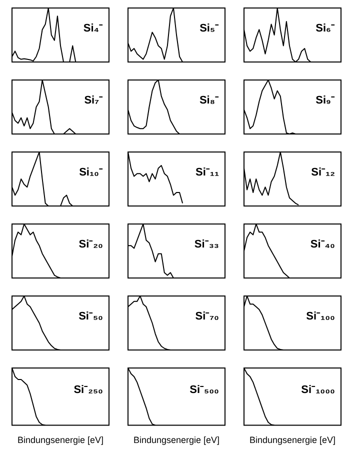 This screenshot has width=346, height=455. Describe the element at coordinates (323, 172) in the screenshot. I see `text: Si⁻₁₂` at that location.